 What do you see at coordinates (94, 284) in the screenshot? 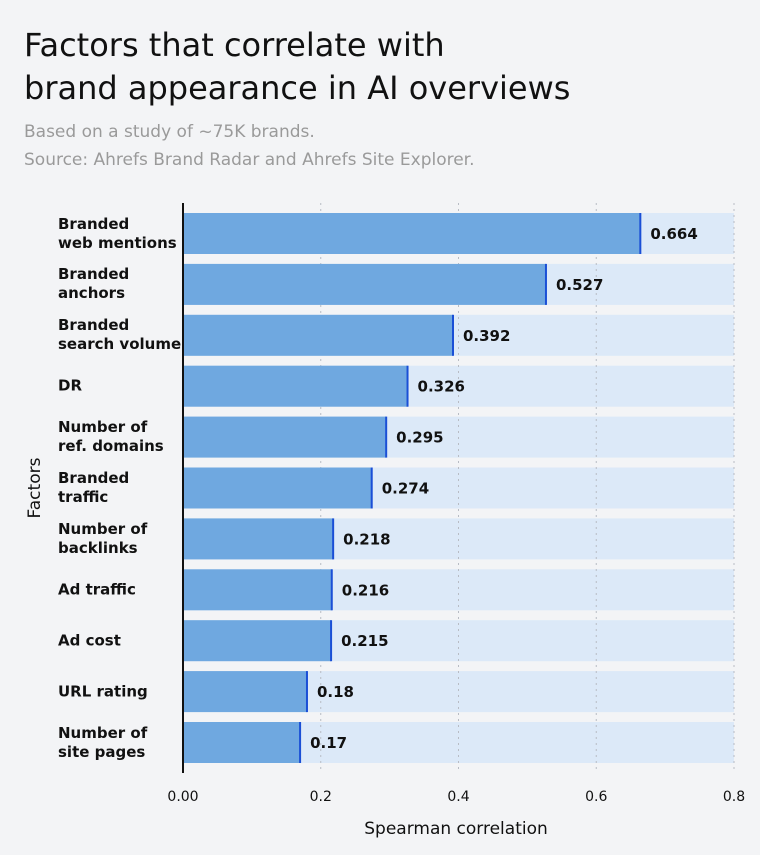
I see `y-tick-label: Branded anchors` at bounding box center [94, 284].